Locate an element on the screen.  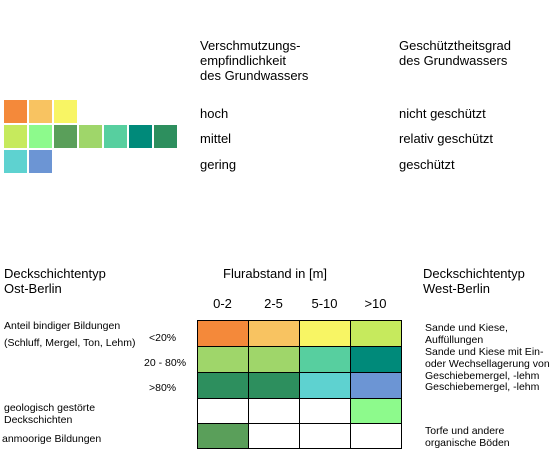
cell-r4-c2 is located at coordinates (274, 411).